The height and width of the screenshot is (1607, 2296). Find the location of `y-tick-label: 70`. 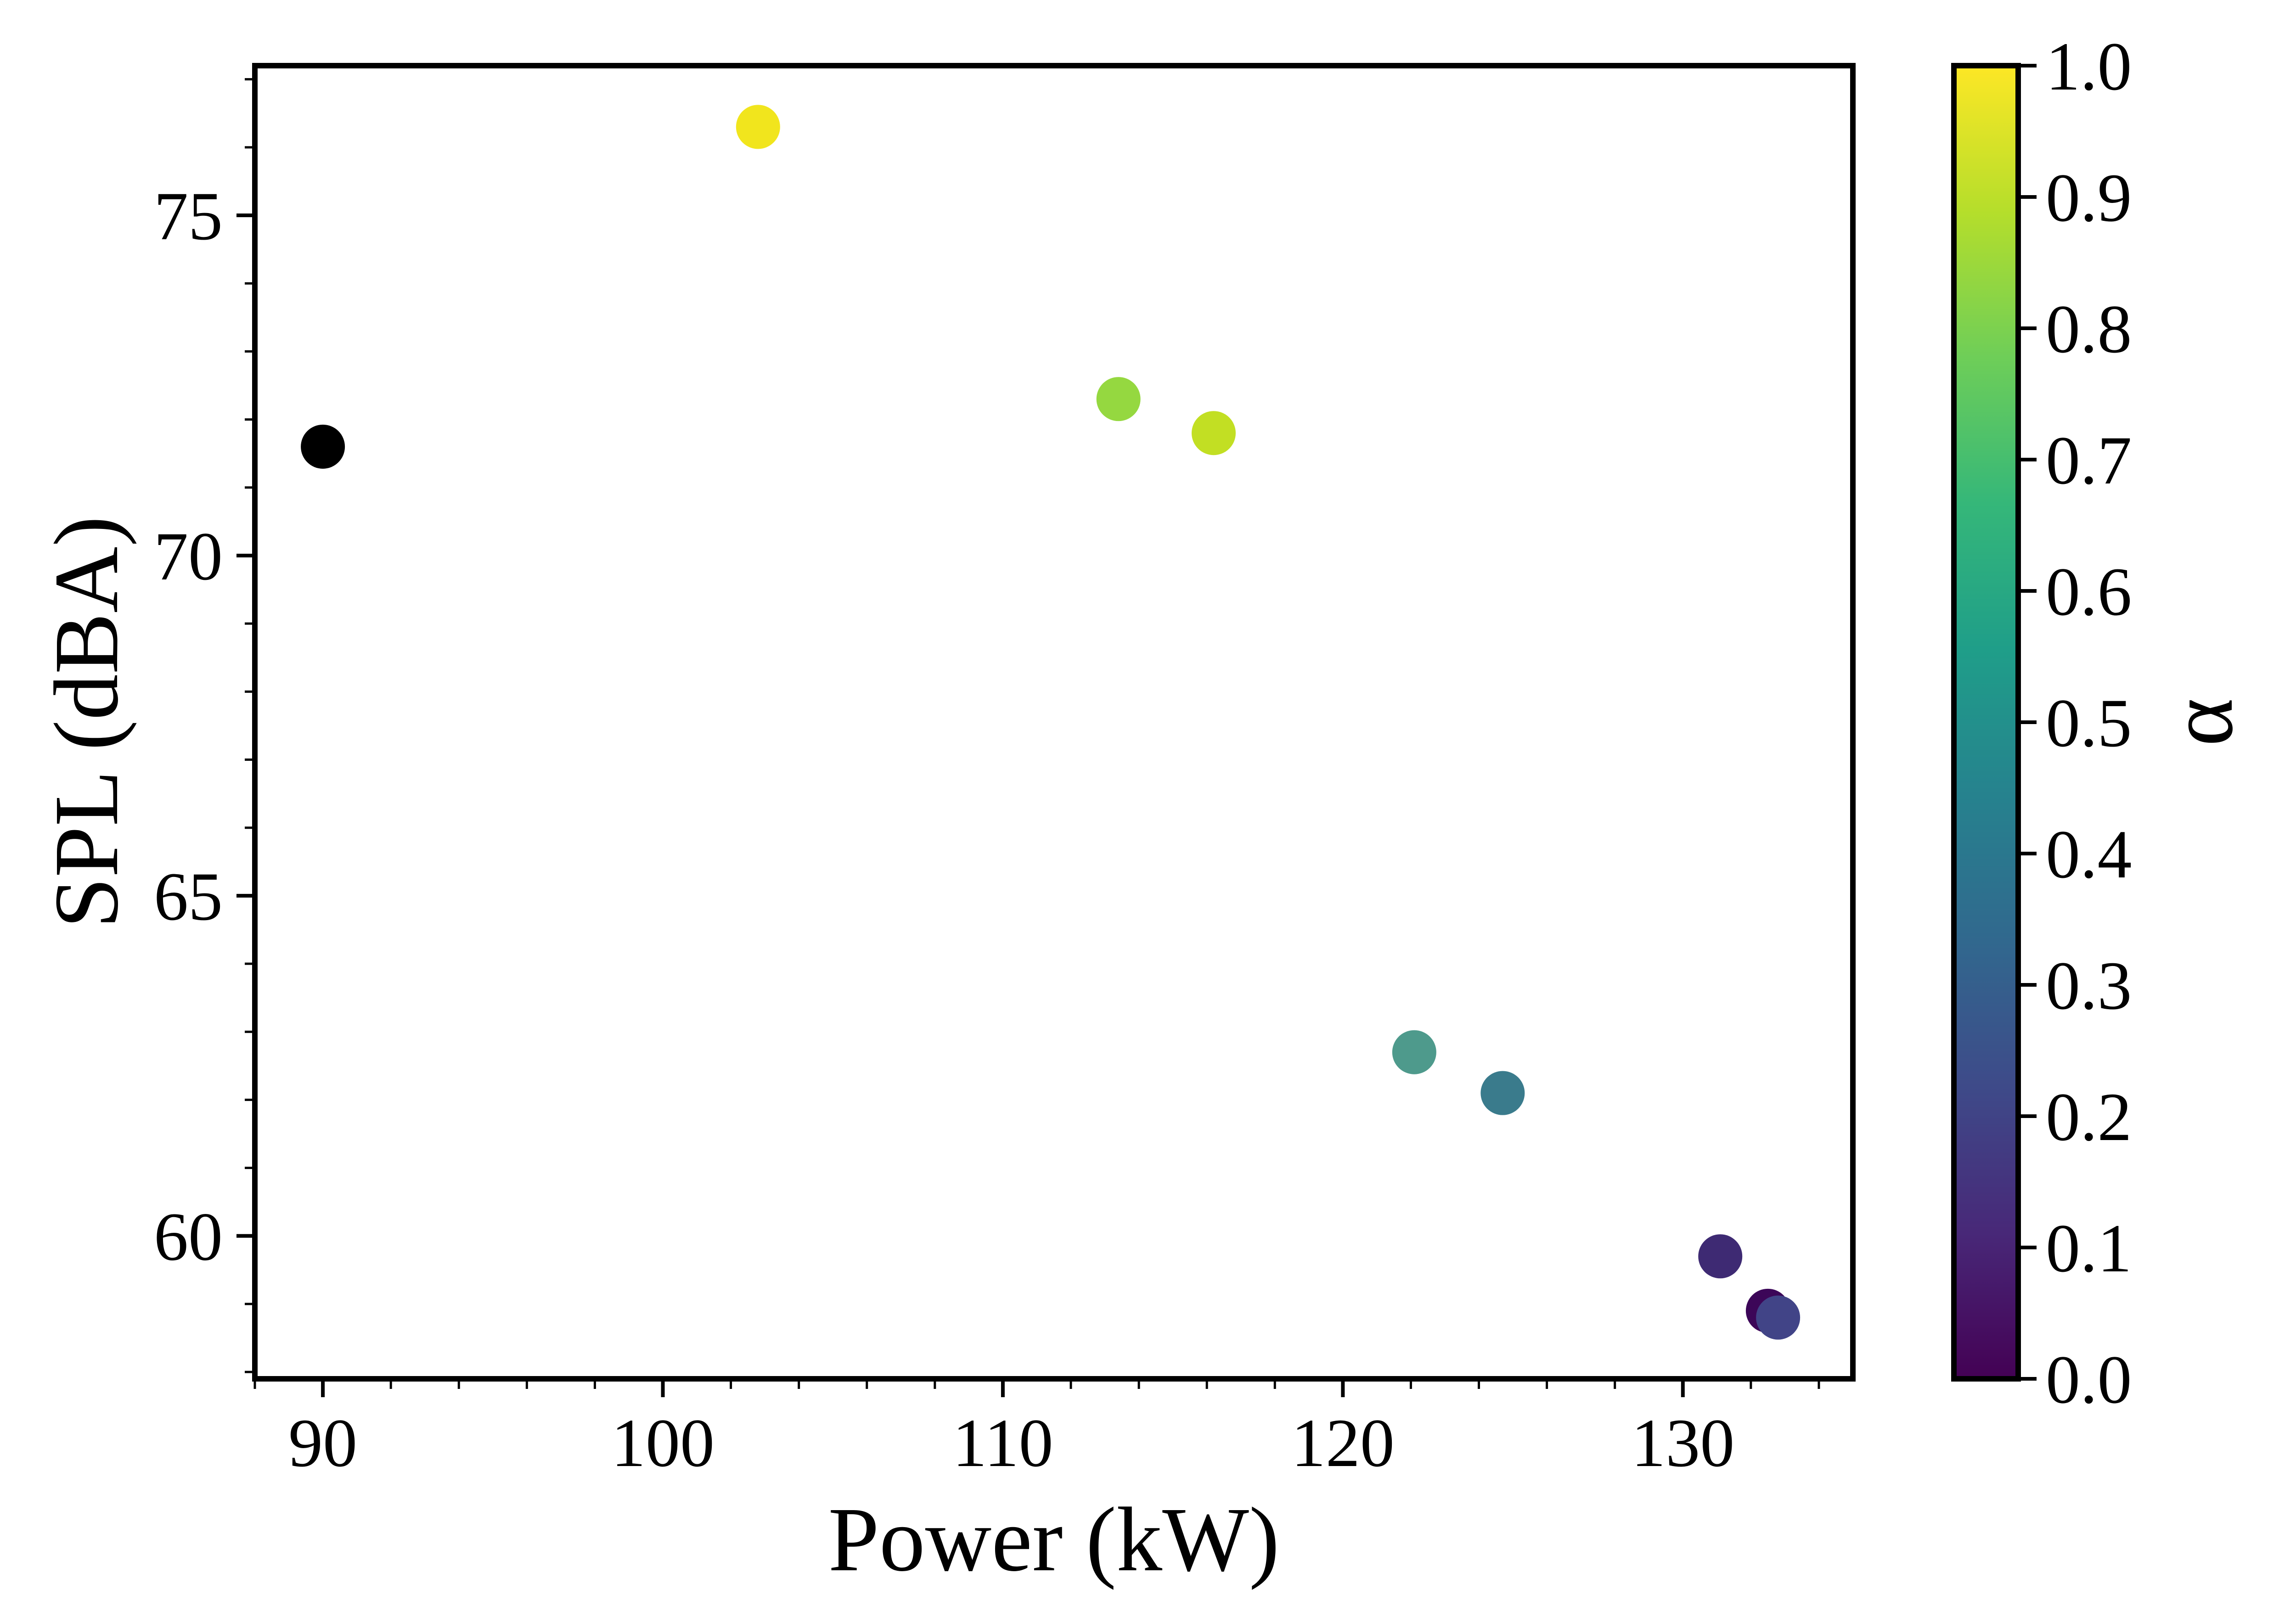

y-tick-label: 70 is located at coordinates (189, 556).